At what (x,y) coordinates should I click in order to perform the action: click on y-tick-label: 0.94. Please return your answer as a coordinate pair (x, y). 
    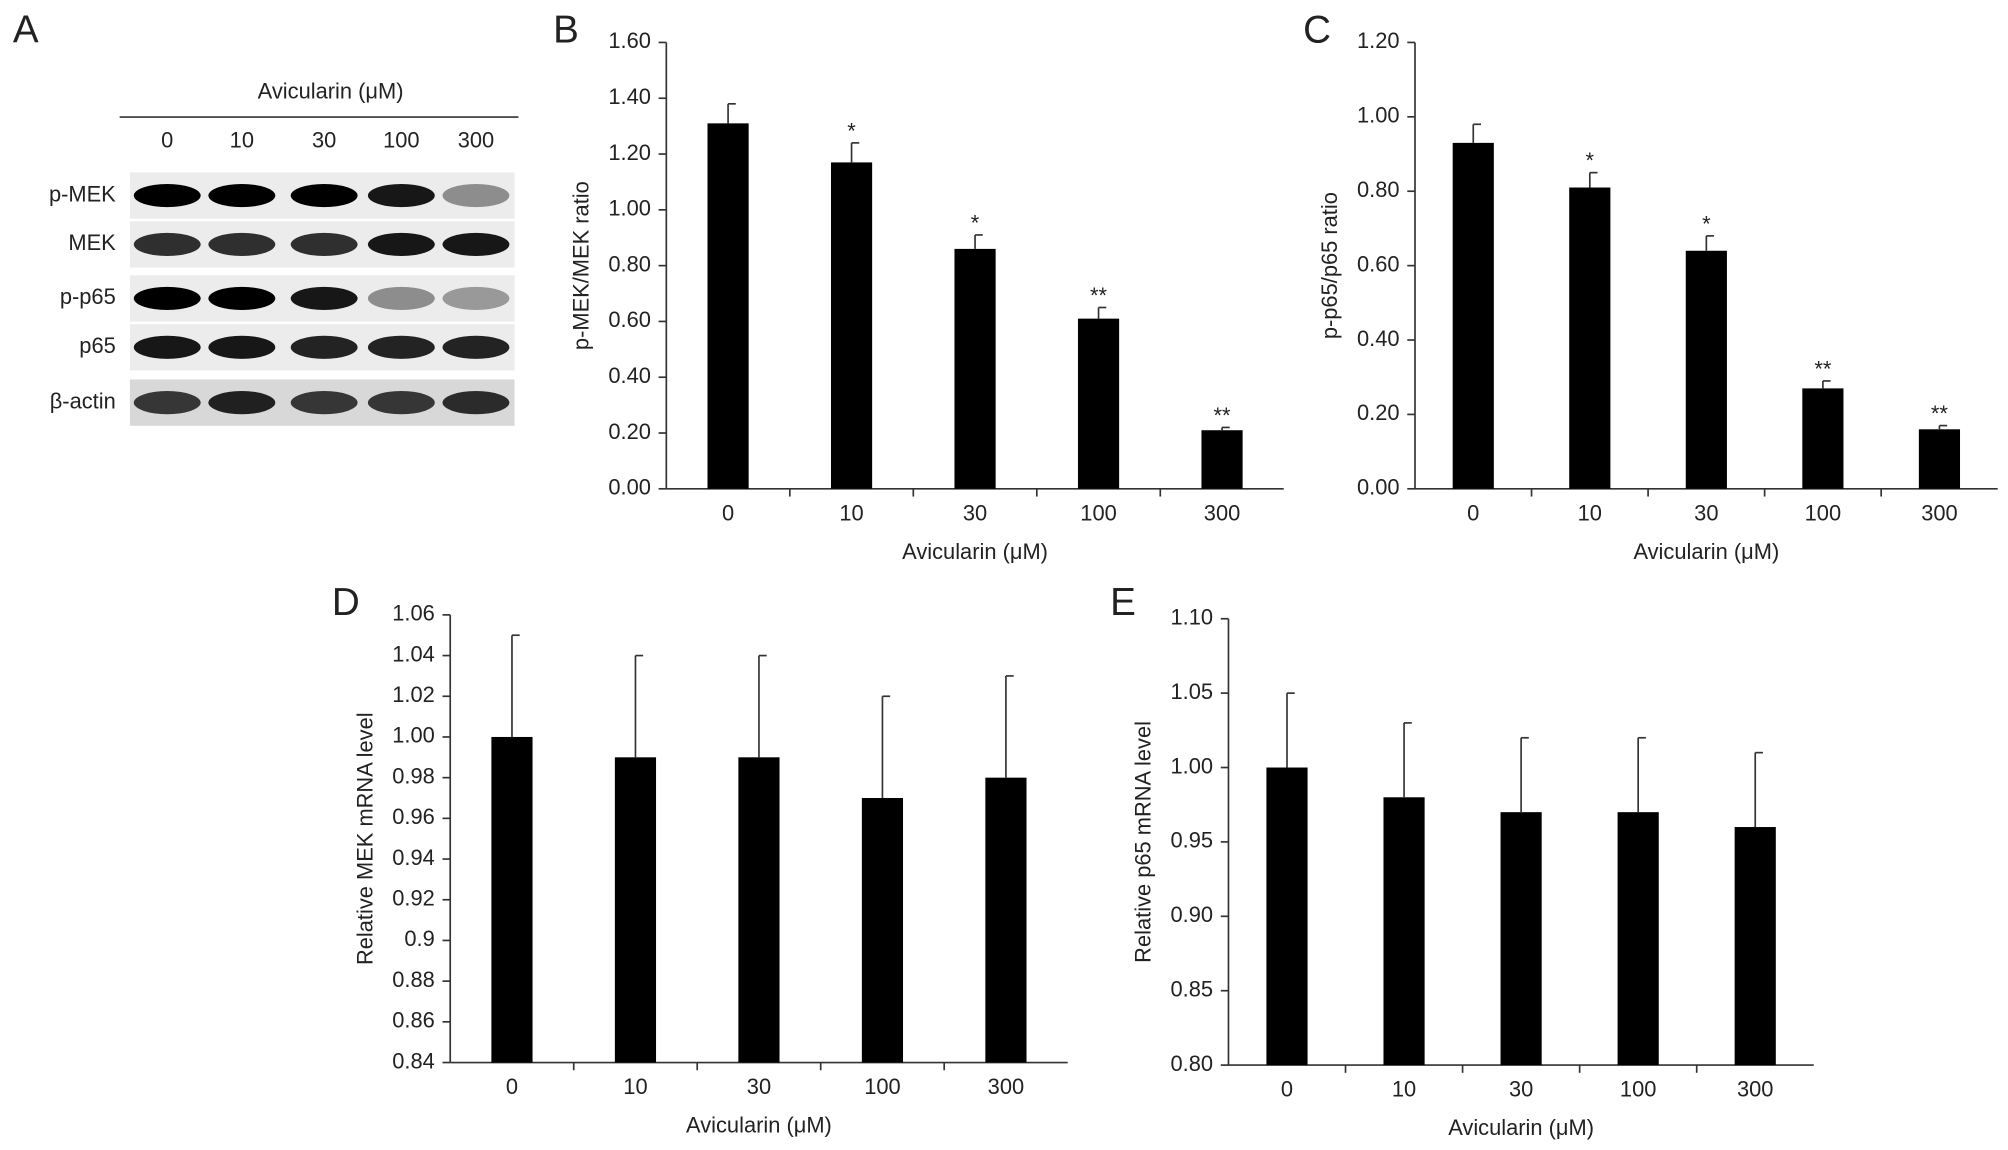
    Looking at the image, I should click on (413, 857).